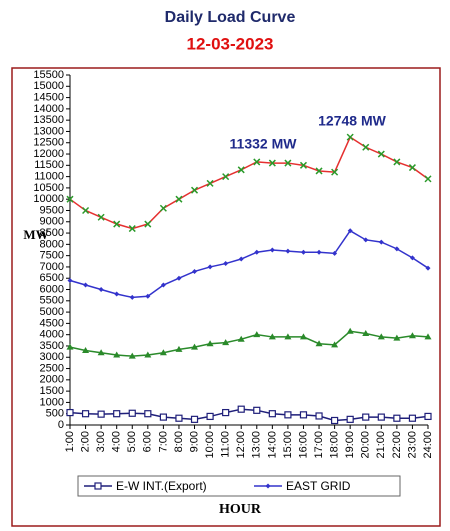  What do you see at coordinates (48, 86) in the screenshot?
I see `y-tick-label: 15000` at bounding box center [48, 86].